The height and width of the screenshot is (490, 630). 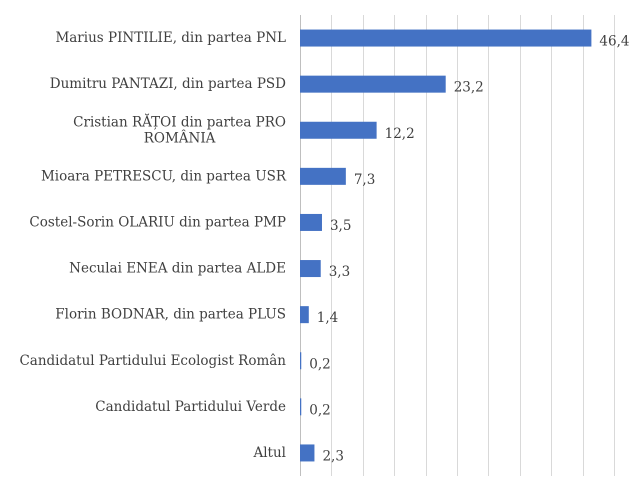 What do you see at coordinates (339, 272) in the screenshot?
I see `value-label: 3,3` at bounding box center [339, 272].